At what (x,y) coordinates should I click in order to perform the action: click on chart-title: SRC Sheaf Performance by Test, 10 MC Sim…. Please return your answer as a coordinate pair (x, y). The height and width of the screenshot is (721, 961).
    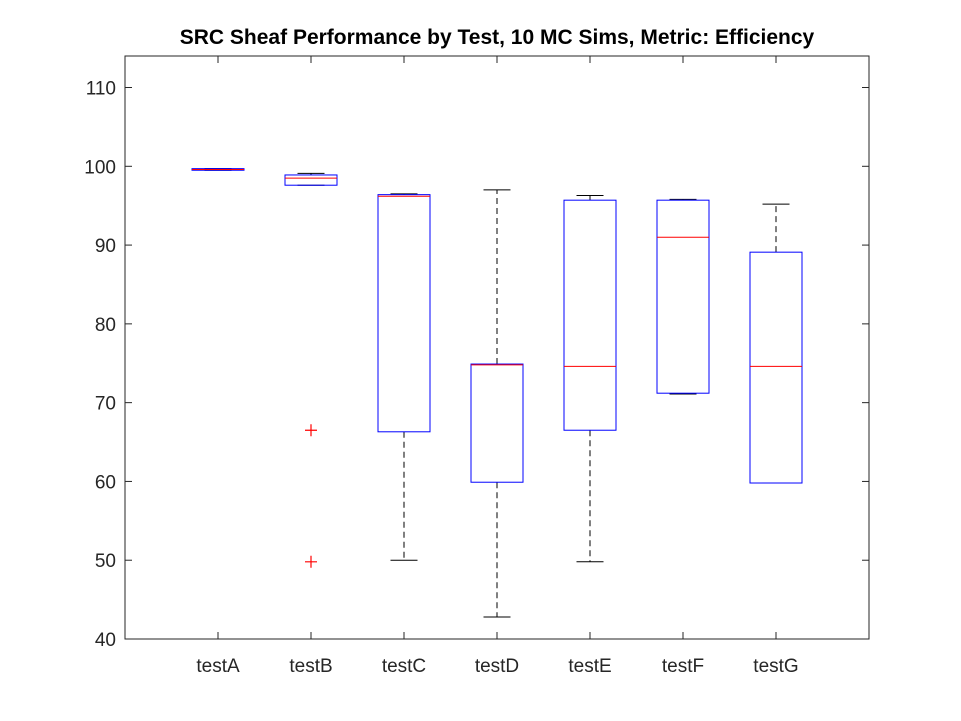
    Looking at the image, I should click on (497, 37).